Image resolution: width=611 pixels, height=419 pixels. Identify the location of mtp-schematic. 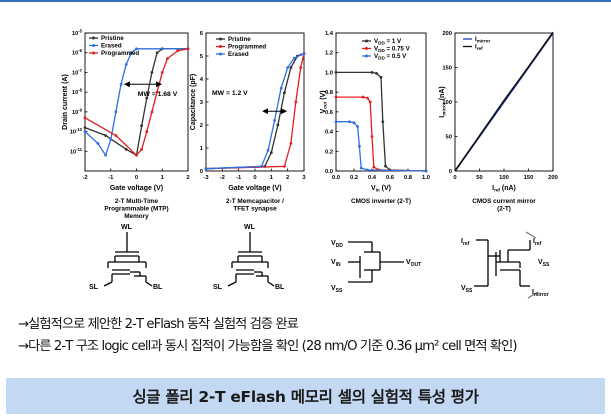
(128, 259).